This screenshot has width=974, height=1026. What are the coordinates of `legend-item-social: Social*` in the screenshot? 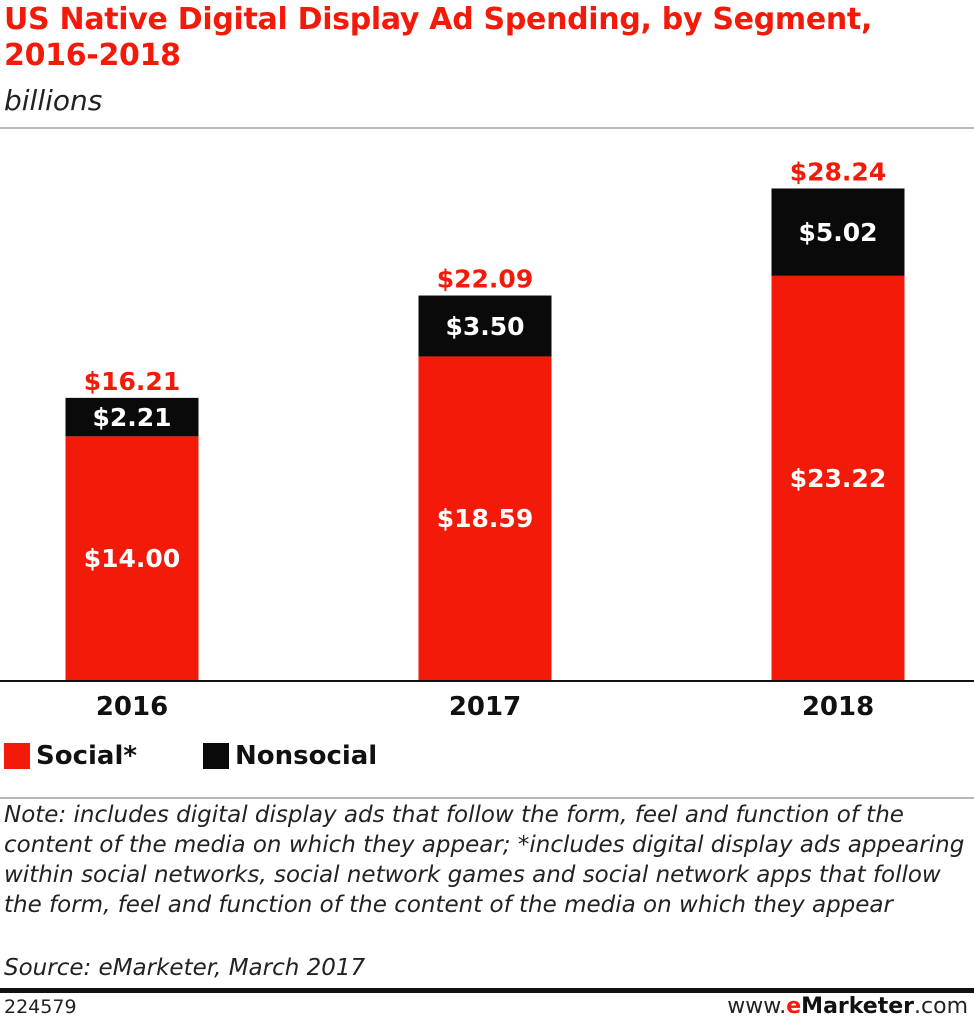 It's located at (70, 756).